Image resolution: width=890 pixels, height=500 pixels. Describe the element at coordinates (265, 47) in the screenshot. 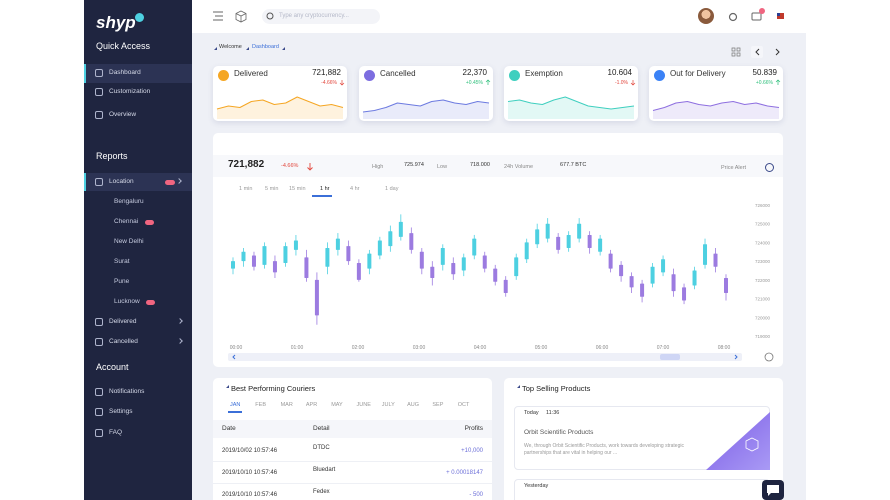

I see `breadcrumb-item: Dashboard` at that location.